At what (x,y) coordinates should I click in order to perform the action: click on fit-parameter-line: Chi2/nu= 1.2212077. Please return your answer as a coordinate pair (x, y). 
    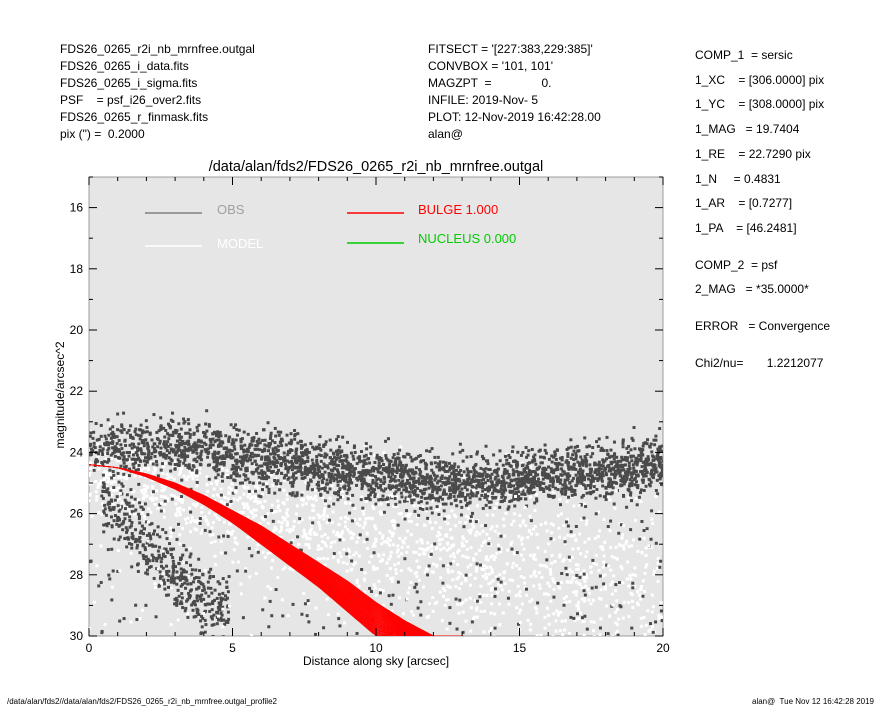
    Looking at the image, I should click on (759, 362).